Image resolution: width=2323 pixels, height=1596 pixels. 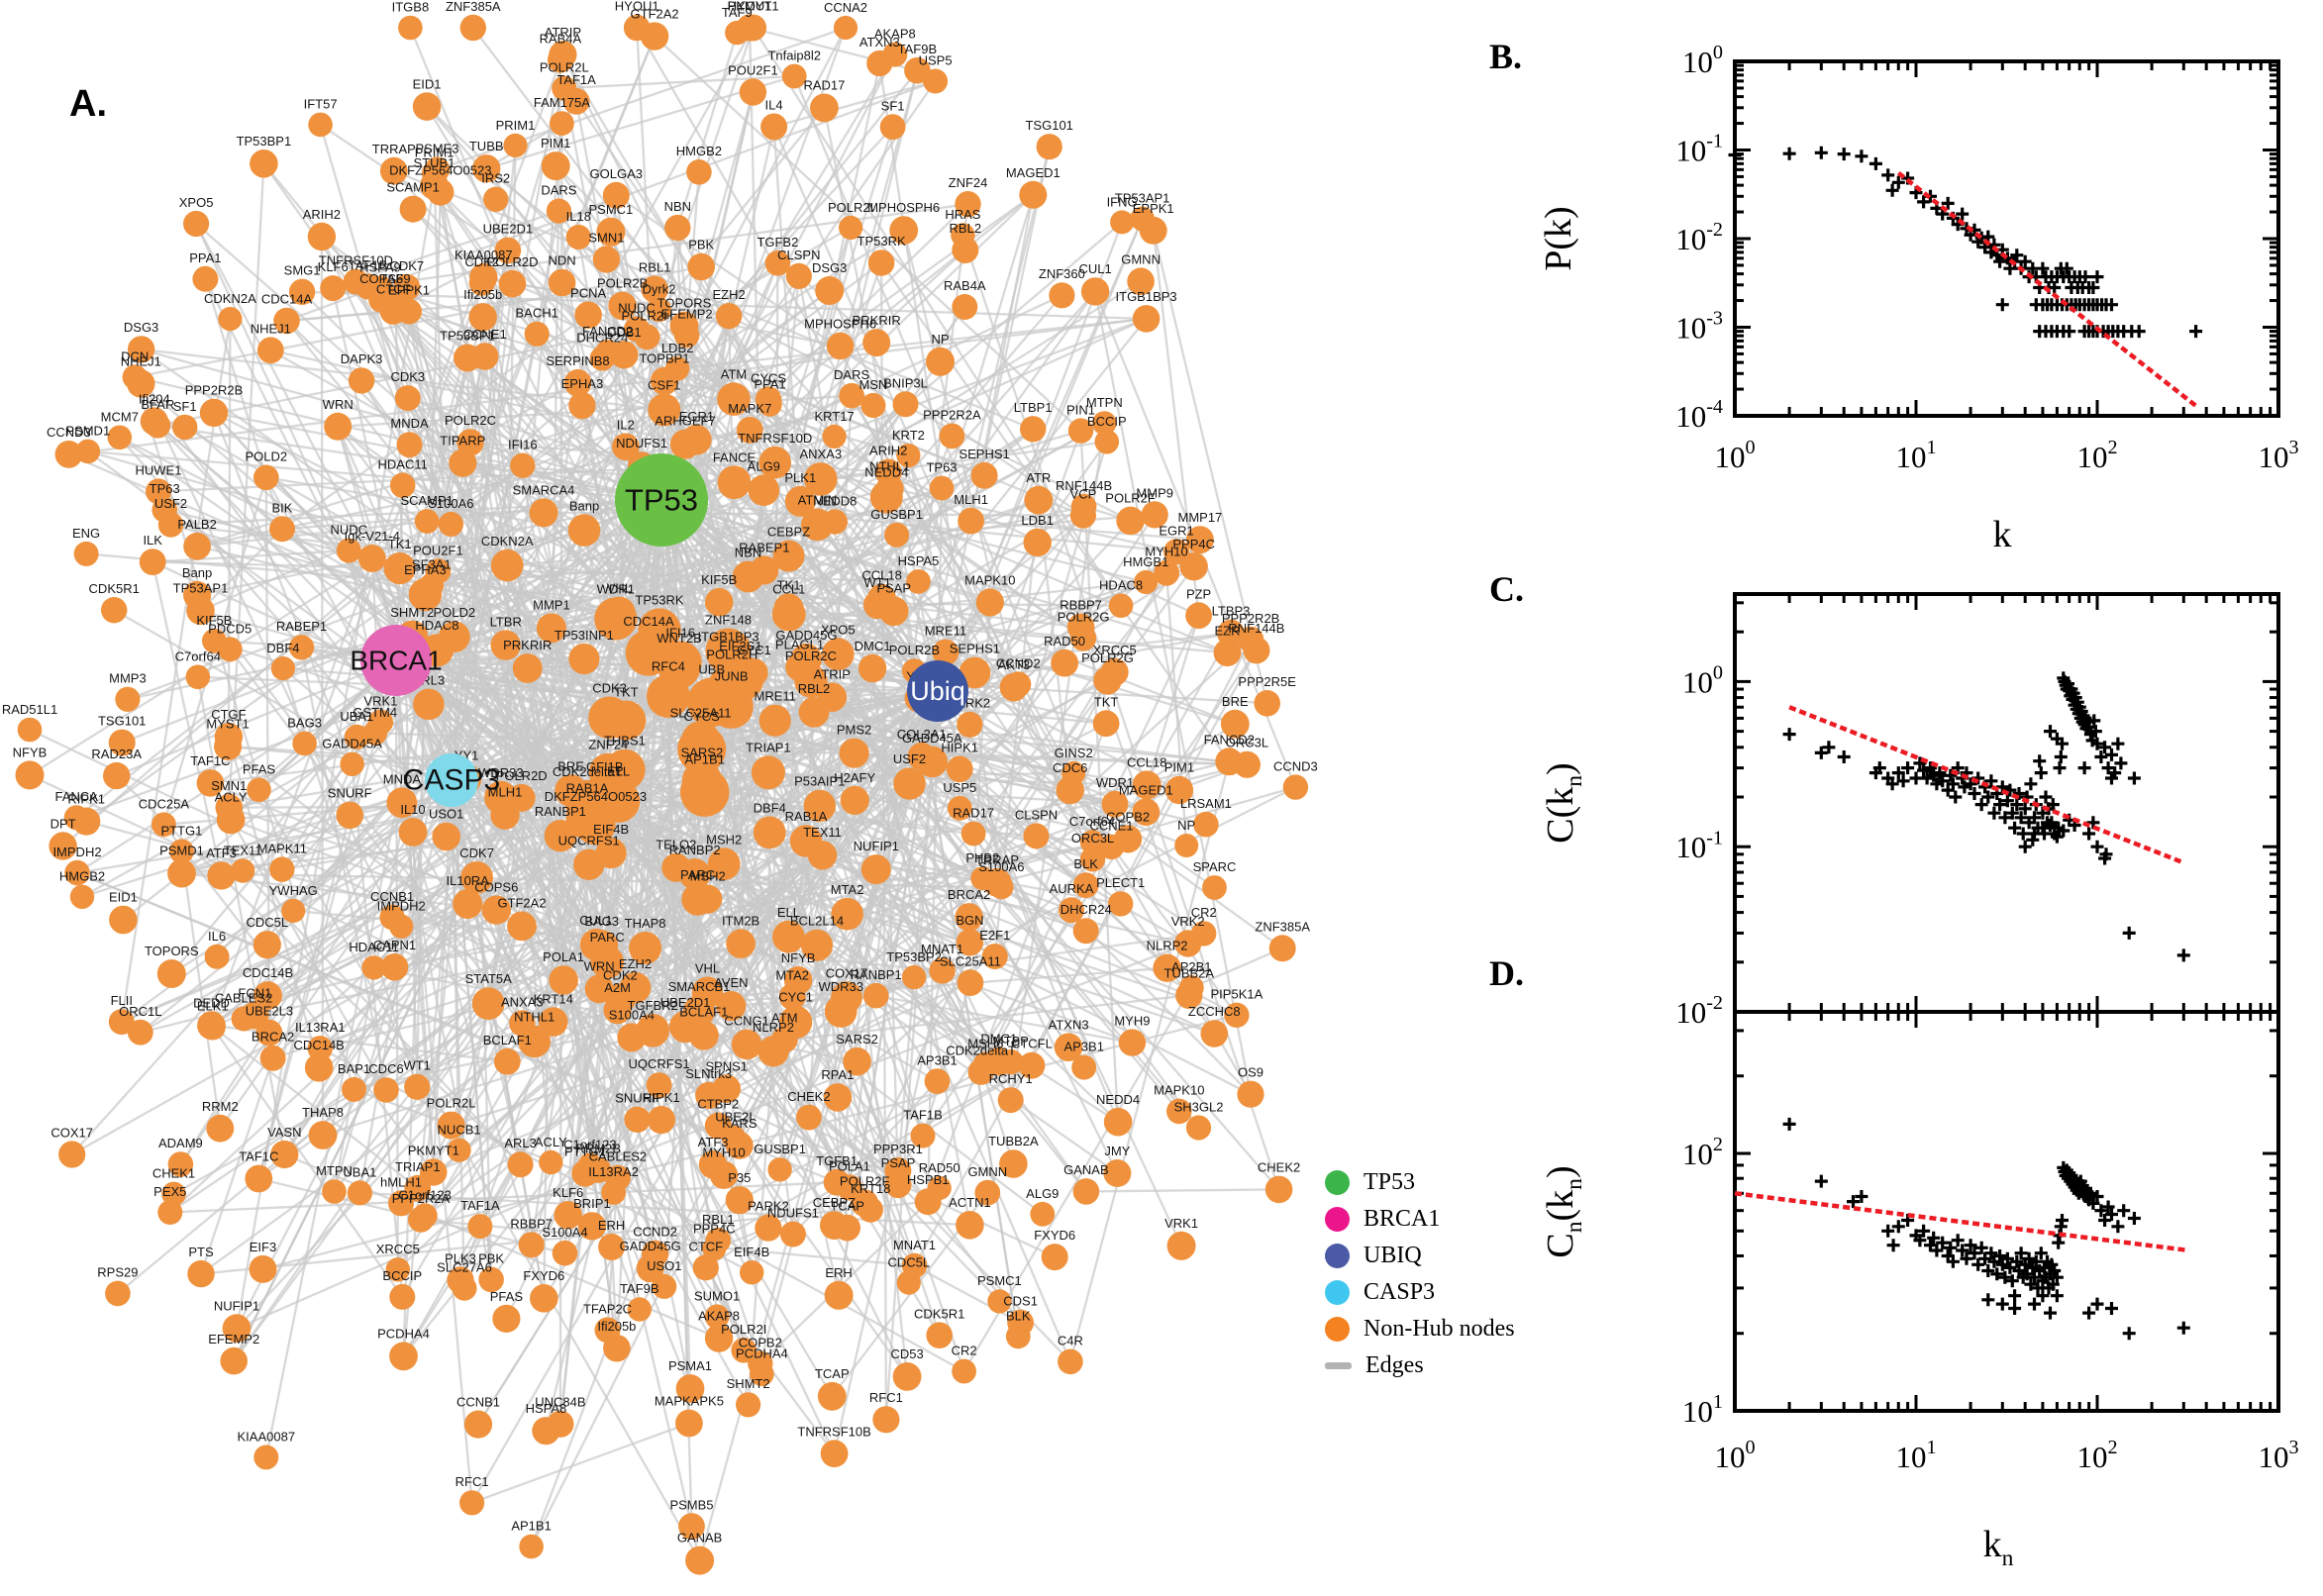 What do you see at coordinates (1702, 1152) in the screenshot?
I see `svg-text: 10²` at bounding box center [1702, 1152].